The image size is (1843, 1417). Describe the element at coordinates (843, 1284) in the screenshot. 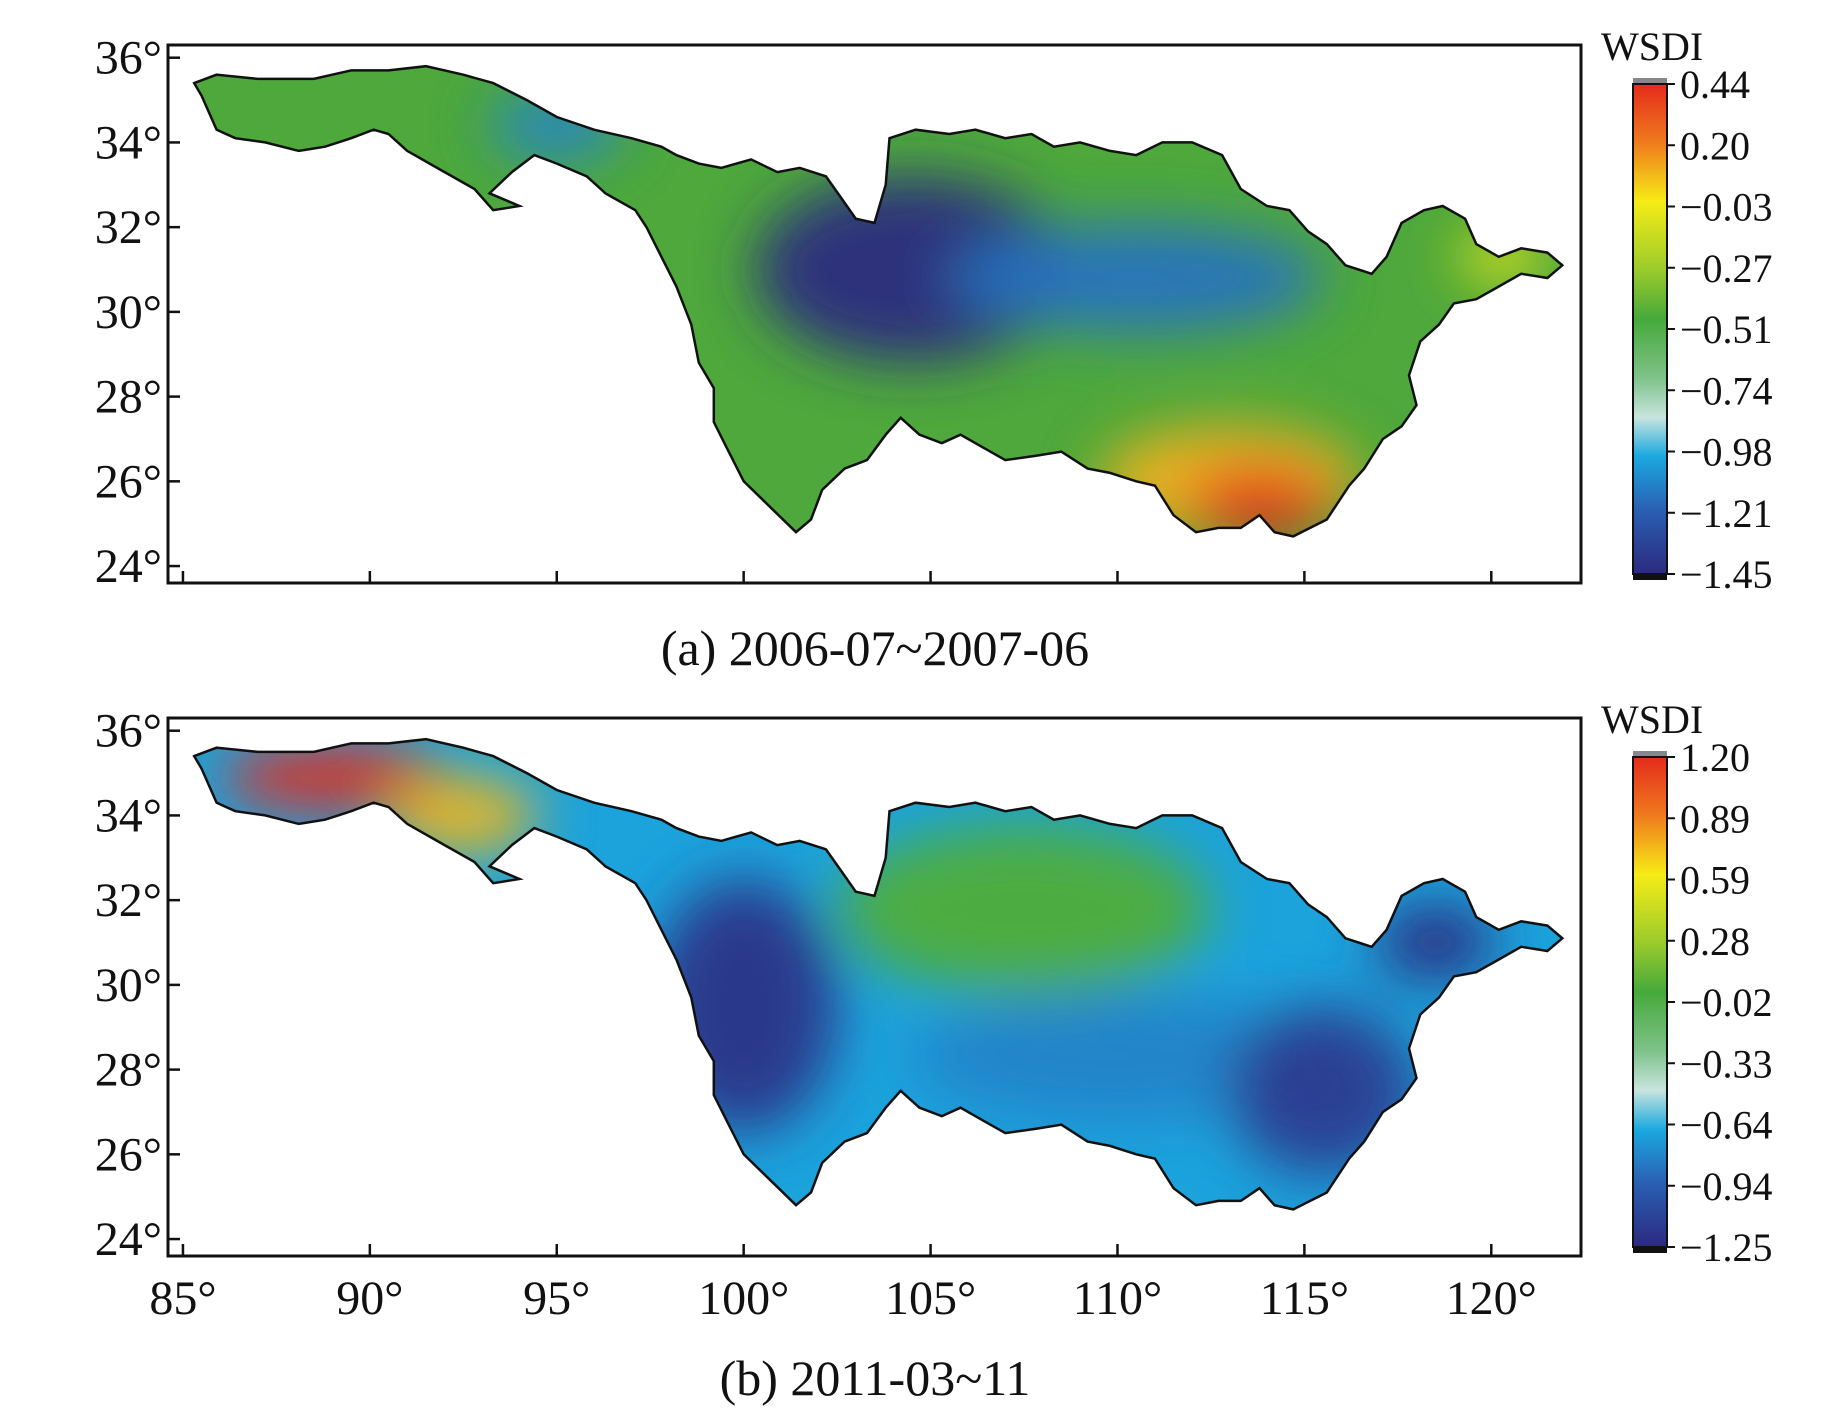

I see `x-axis-b: 85° 90° 95° 100° 105° 110° 115° 120°` at that location.